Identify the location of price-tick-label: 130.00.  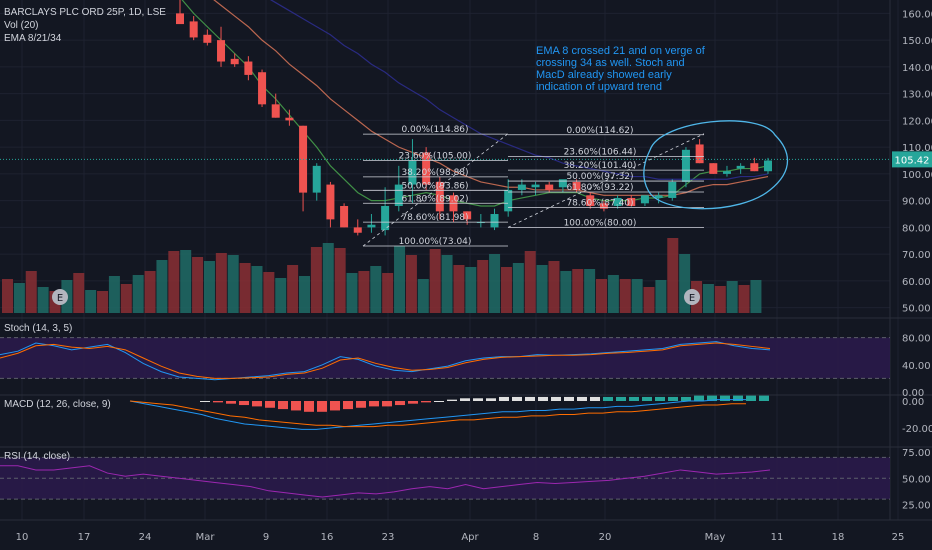
(917, 95).